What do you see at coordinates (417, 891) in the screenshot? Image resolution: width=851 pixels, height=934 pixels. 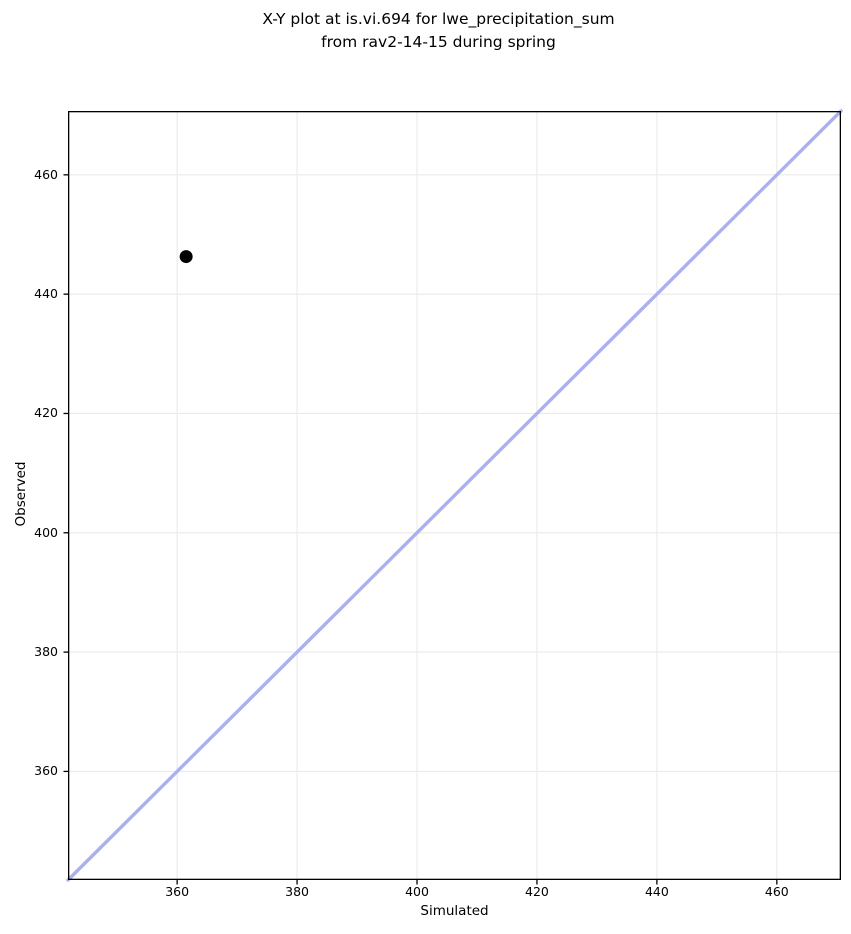 I see `x-tick-label: 400` at bounding box center [417, 891].